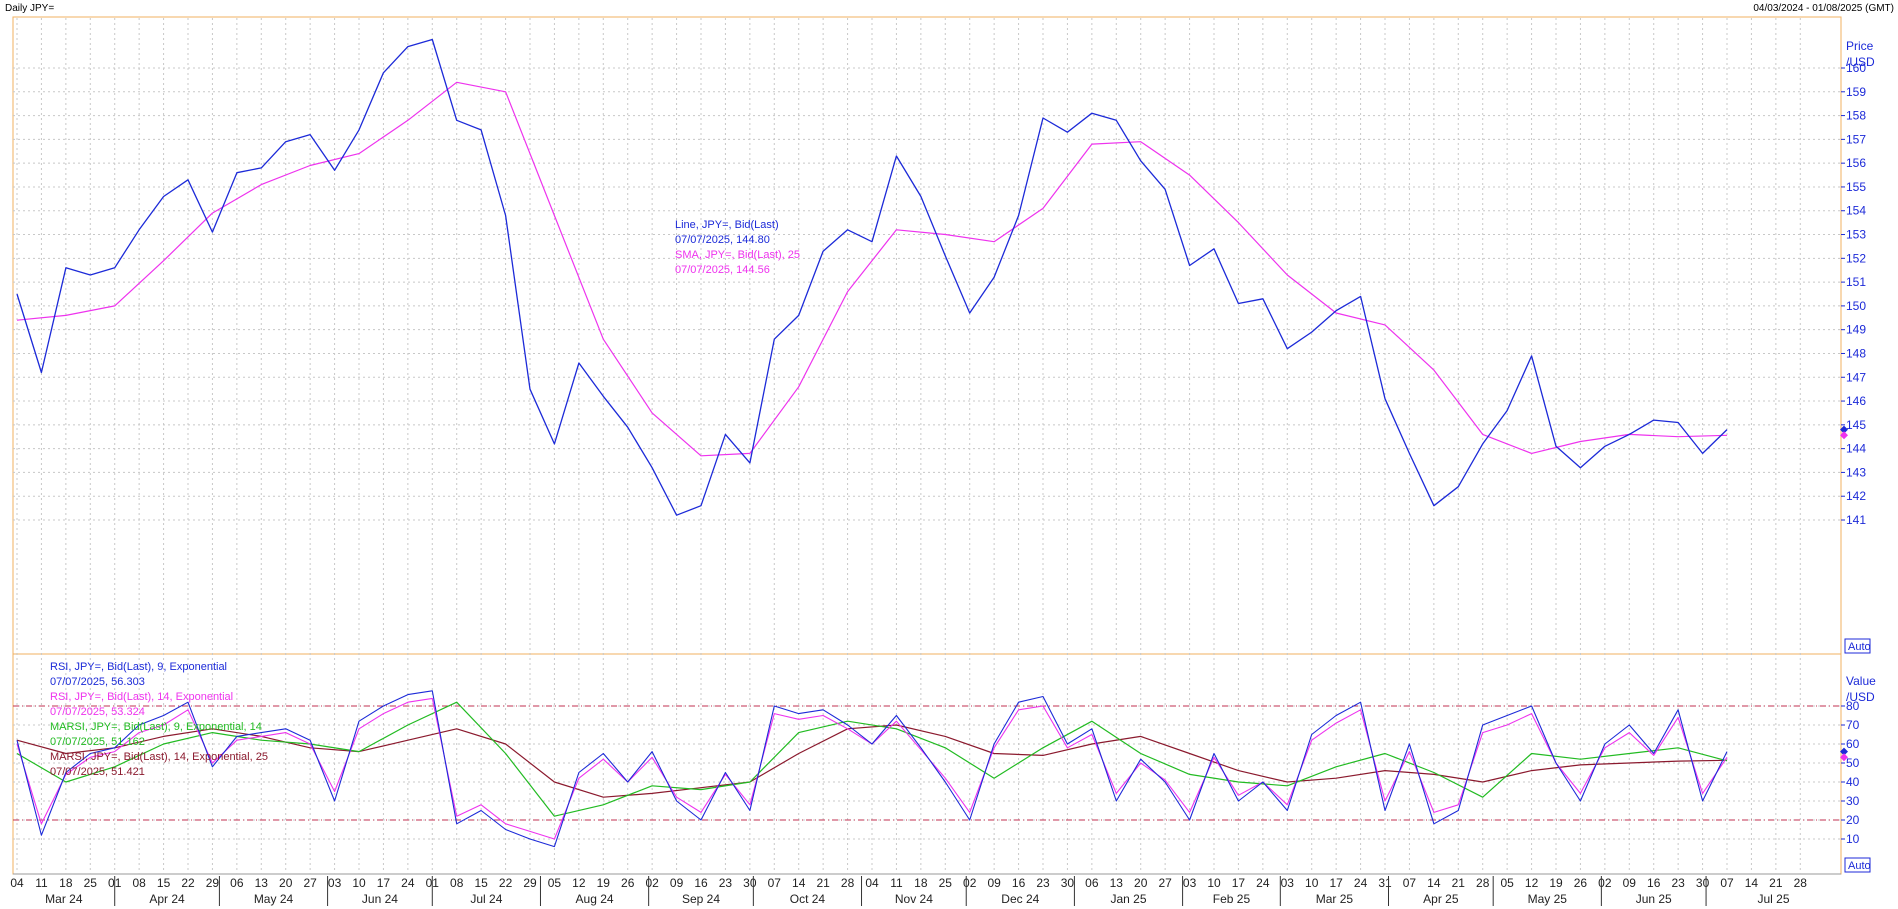  I want to click on day-tick-label: 24, so click(408, 883).